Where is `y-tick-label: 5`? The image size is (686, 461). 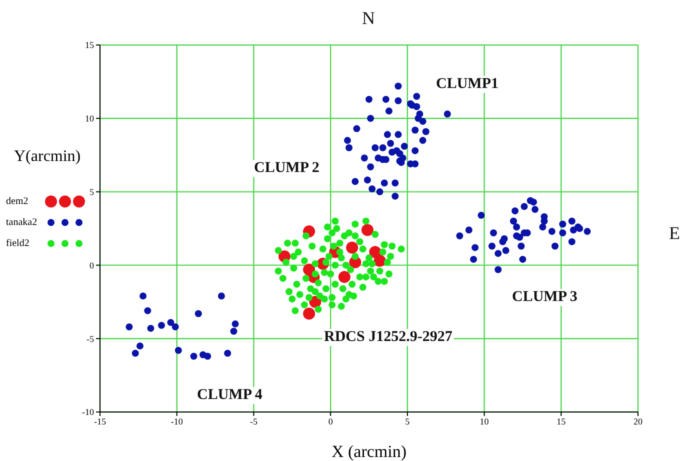 y-tick-label: 5 is located at coordinates (92, 191).